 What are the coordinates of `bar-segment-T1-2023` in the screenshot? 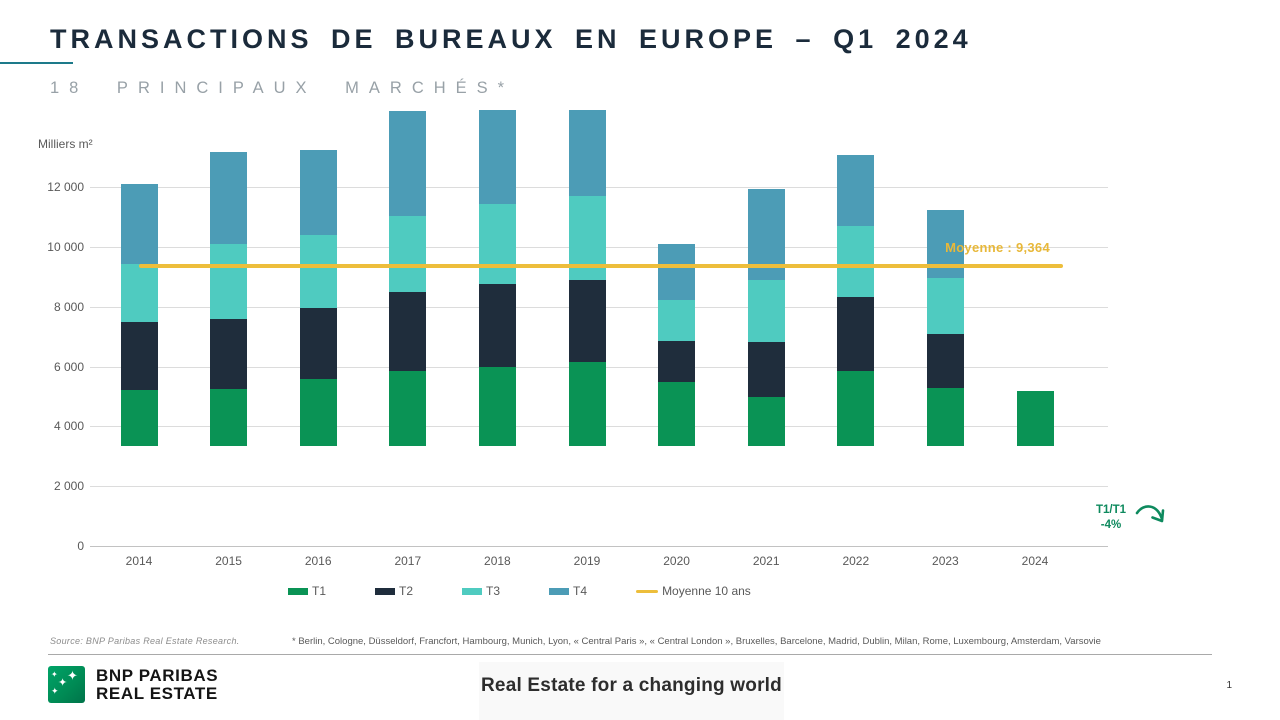 It's located at (945, 417).